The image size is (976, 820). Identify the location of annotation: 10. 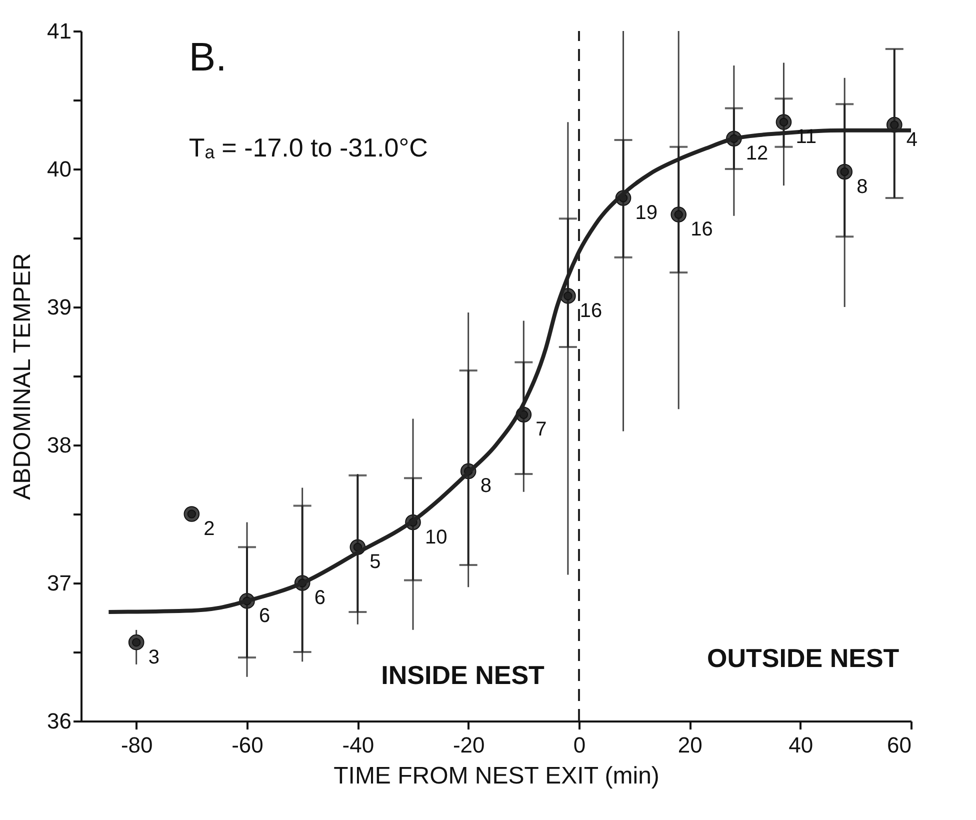
(436, 537).